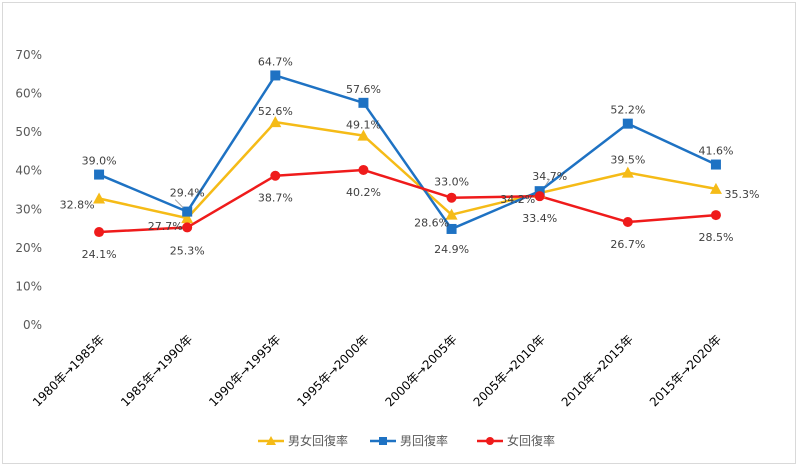 Image resolution: width=800 pixels, height=468 pixels. I want to click on data-label: 64.7%, so click(275, 61).